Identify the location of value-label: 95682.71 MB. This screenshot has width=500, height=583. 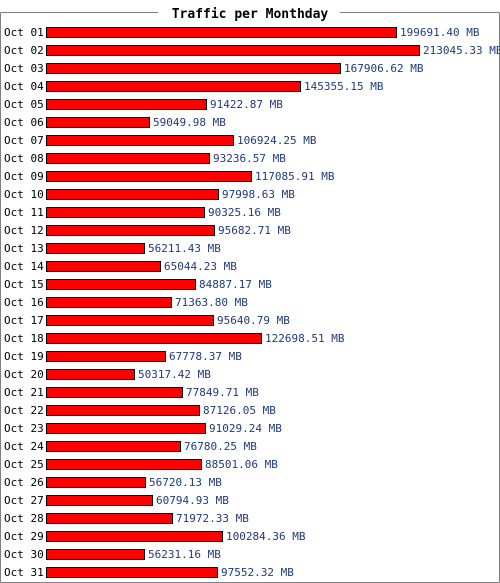
(254, 230).